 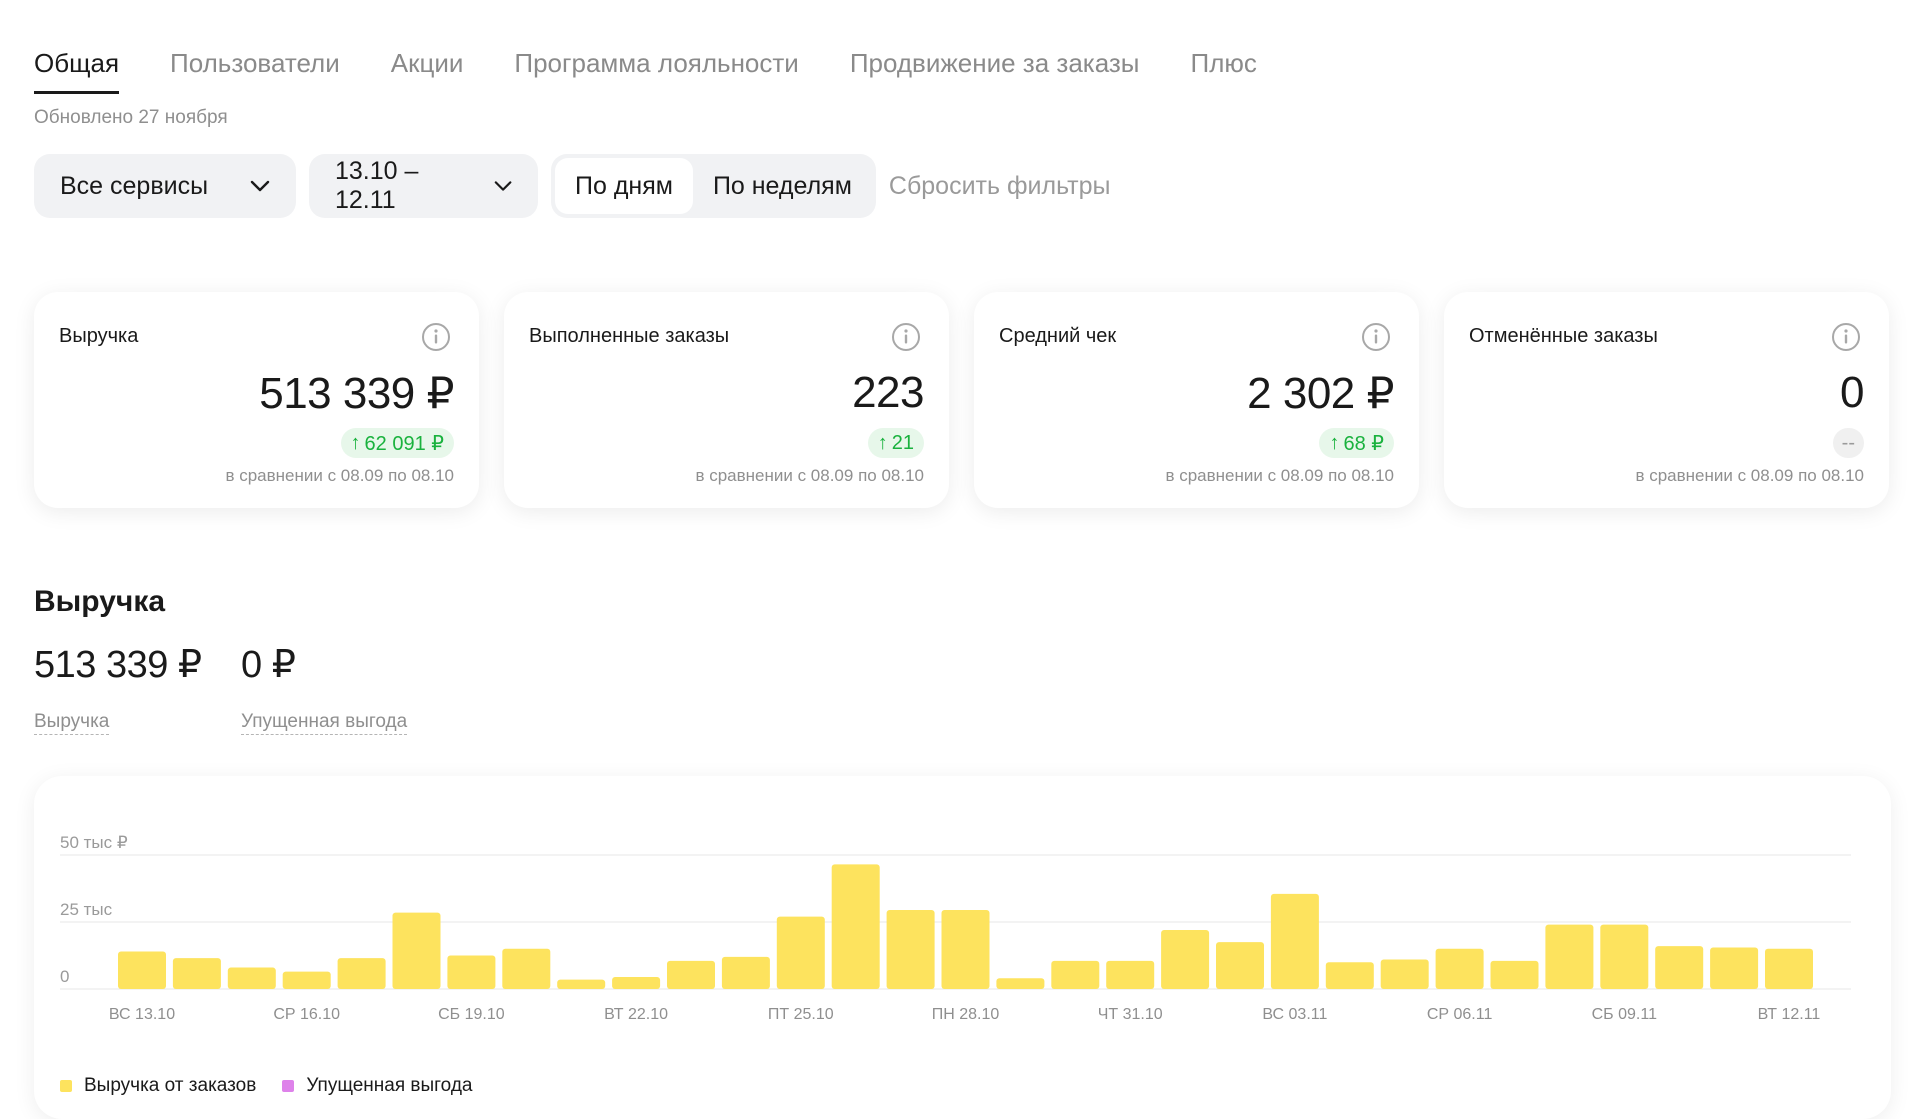 I want to click on y-tick-label: 50 тыс ₽, so click(x=94, y=842).